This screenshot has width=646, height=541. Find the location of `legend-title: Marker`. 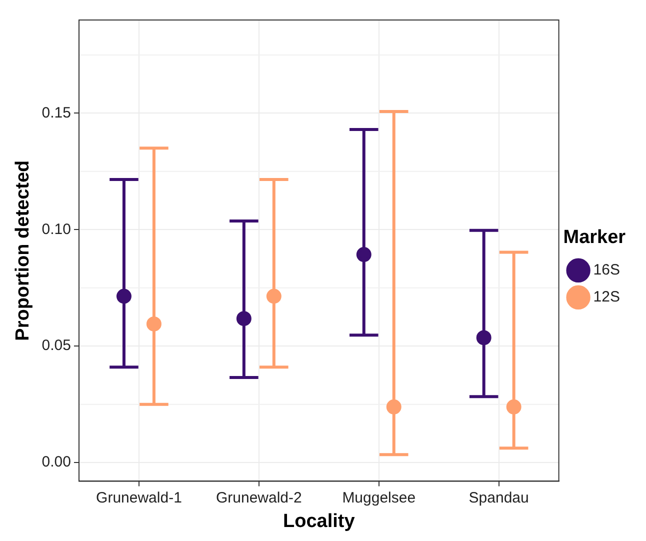

legend-title: Marker is located at coordinates (594, 237).